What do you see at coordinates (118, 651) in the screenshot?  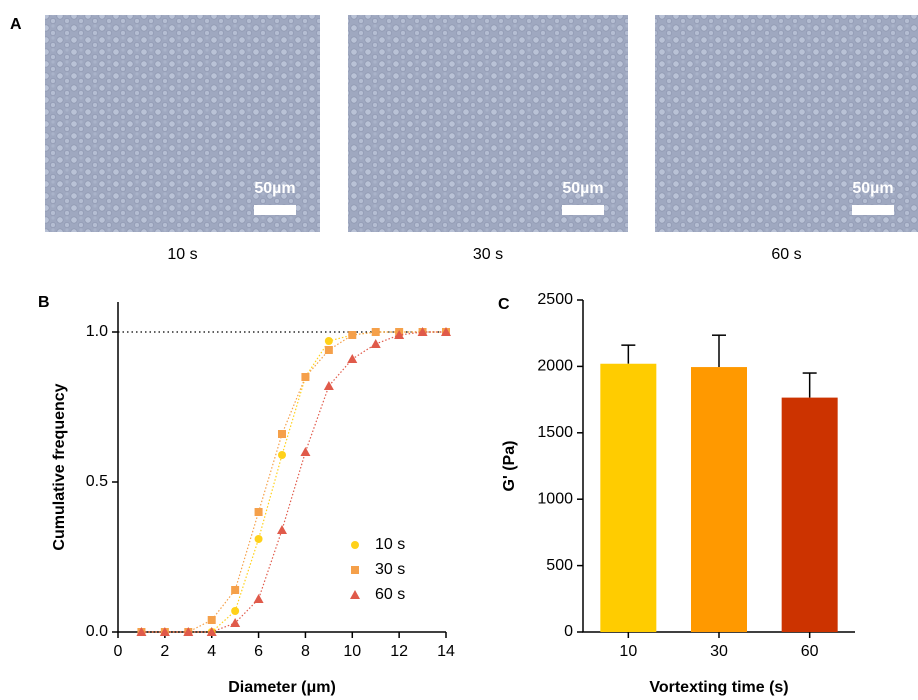 I see `x-tick-label: 0` at bounding box center [118, 651].